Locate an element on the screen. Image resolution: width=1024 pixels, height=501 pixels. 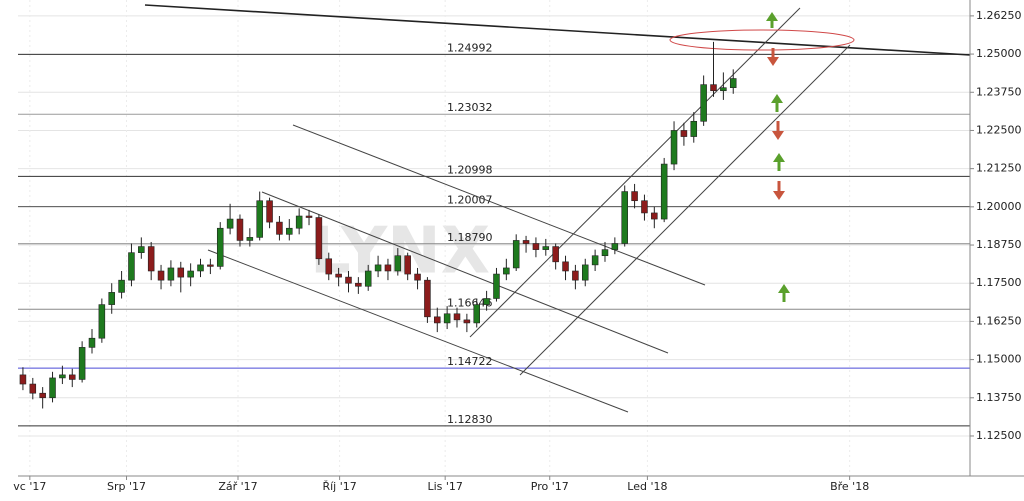
x-tick-label: Bře '18 is located at coordinates (849, 486).